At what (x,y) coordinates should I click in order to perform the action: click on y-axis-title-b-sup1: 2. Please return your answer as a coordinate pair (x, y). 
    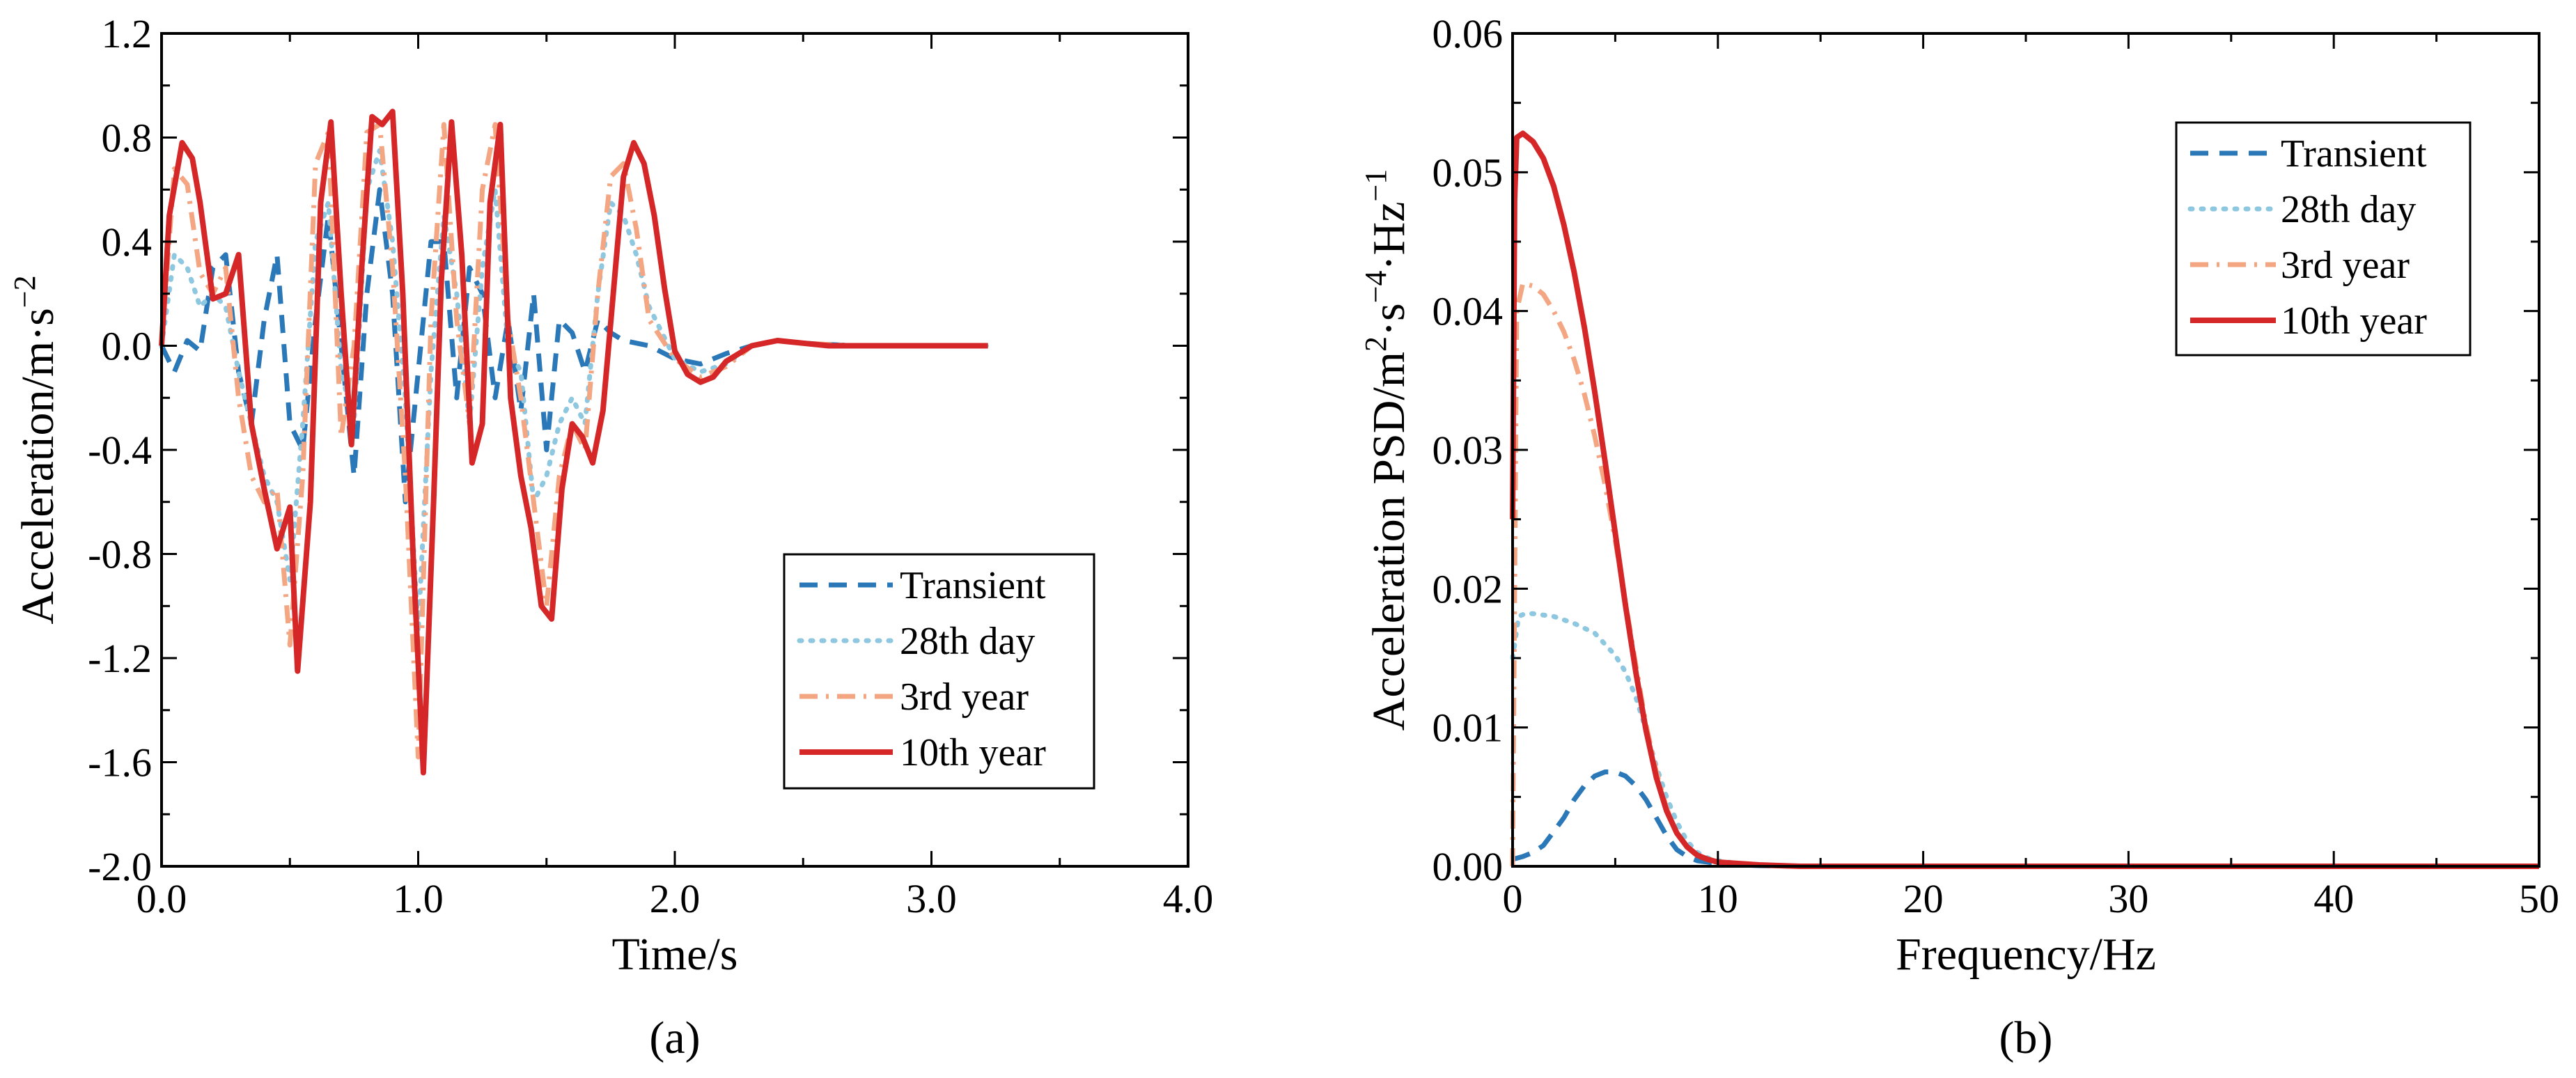
    Looking at the image, I should click on (1376, 344).